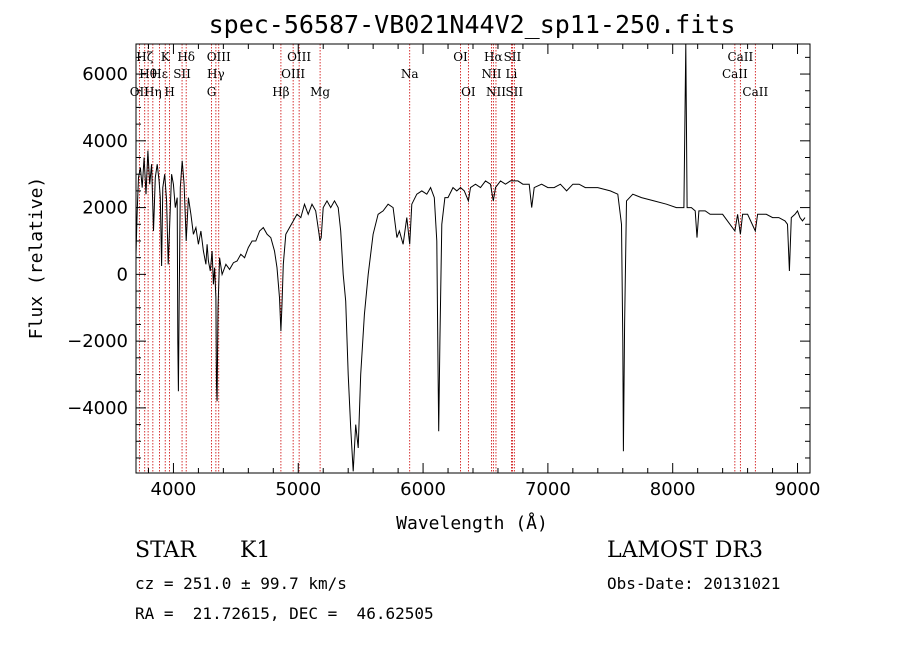 This screenshot has height=649, width=900. I want to click on y-tick-label: −4000, so click(97, 408).